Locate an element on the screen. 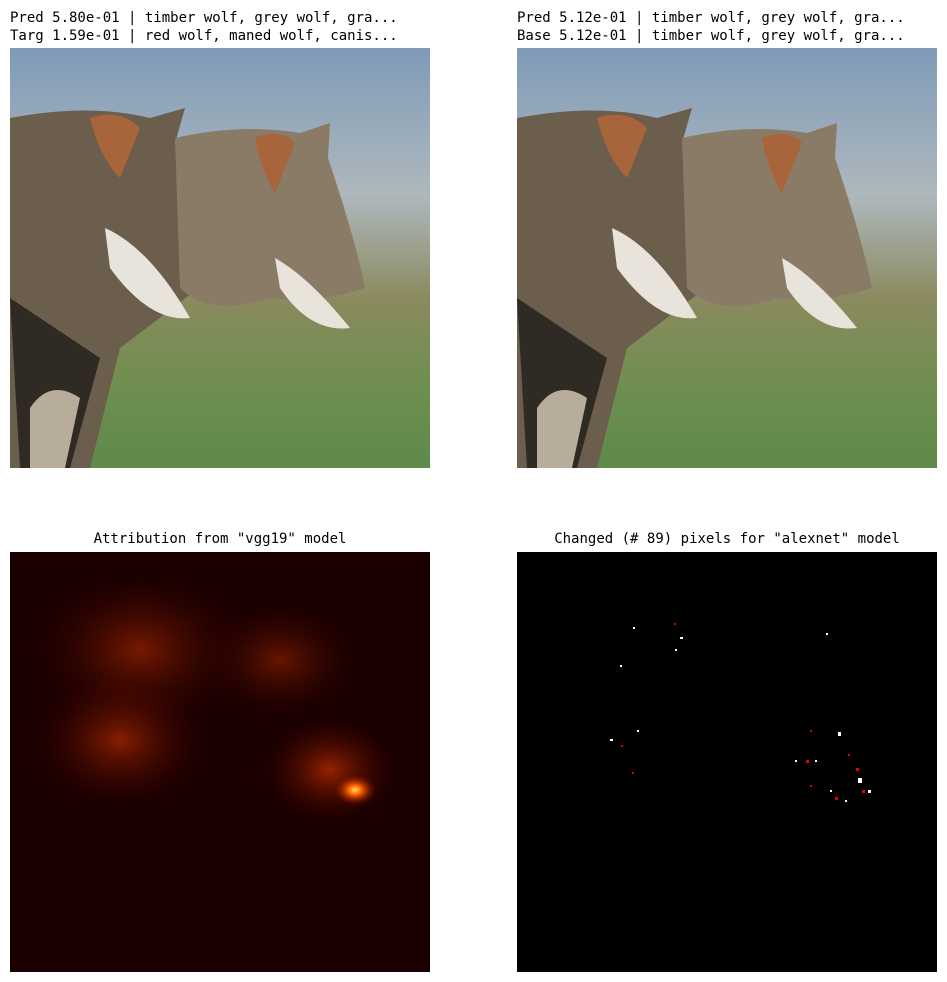 Image resolution: width=947 pixels, height=982 pixels. panel-title: Attribution from "vgg19" model is located at coordinates (220, 539).